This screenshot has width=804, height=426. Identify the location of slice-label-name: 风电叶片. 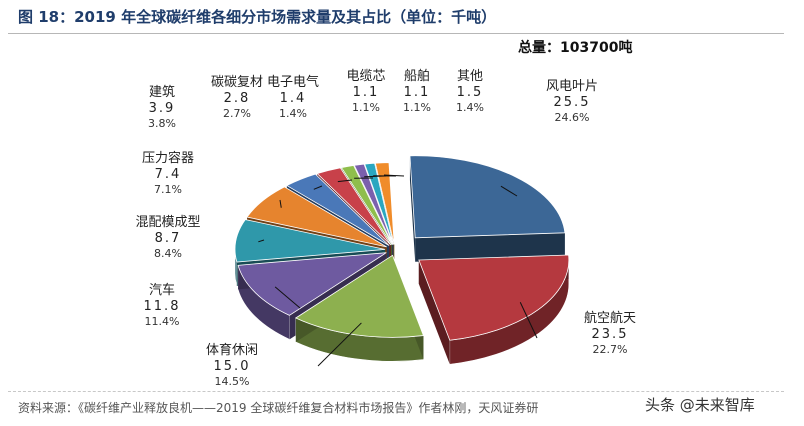
(572, 86).